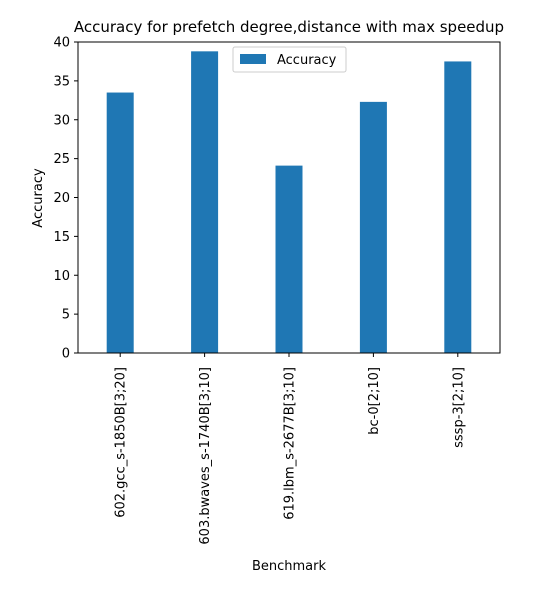  What do you see at coordinates (458, 407) in the screenshot?
I see `x-tick-label-5: sssp-3[2;10]` at bounding box center [458, 407].